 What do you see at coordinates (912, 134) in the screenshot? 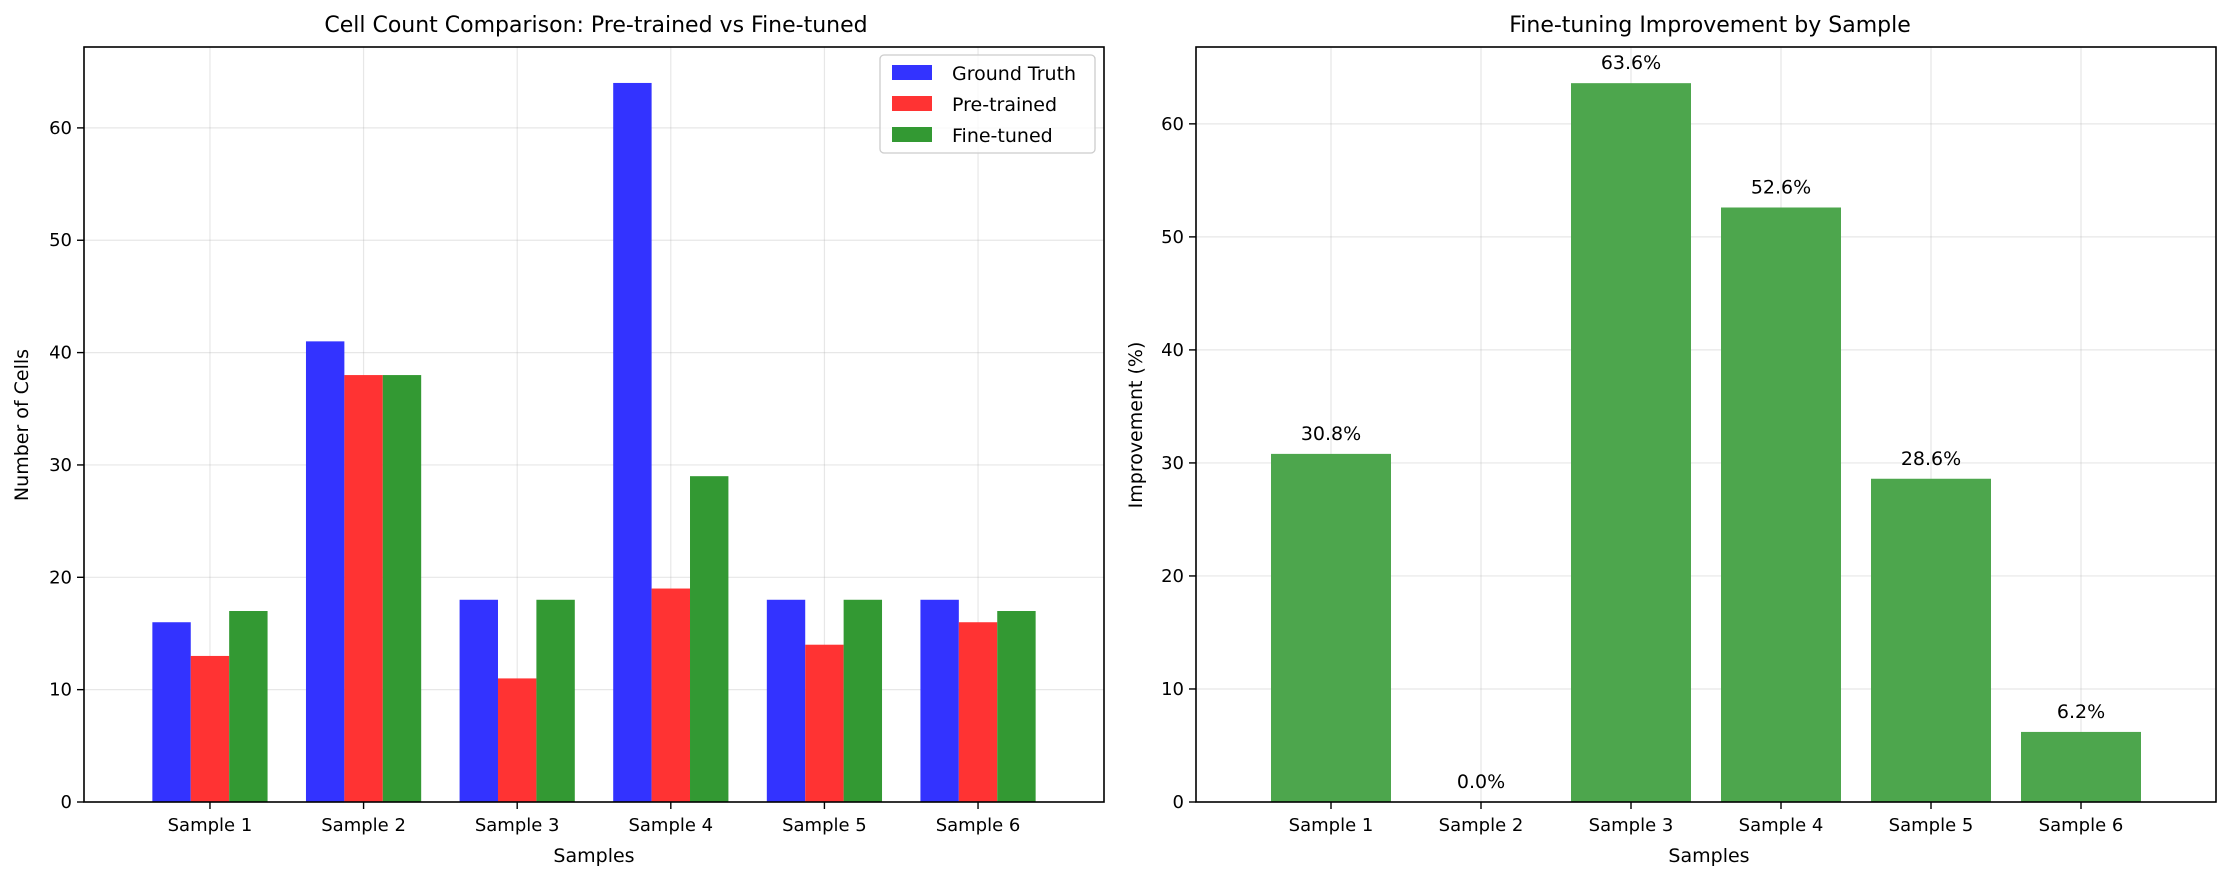
I see `legend-swatch-fine-tuned` at bounding box center [912, 134].